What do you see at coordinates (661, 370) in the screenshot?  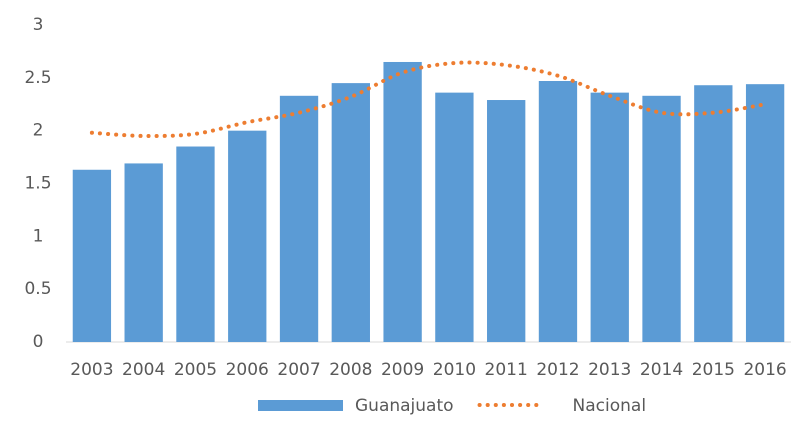 I see `x-tick-label: 2014` at bounding box center [661, 370].